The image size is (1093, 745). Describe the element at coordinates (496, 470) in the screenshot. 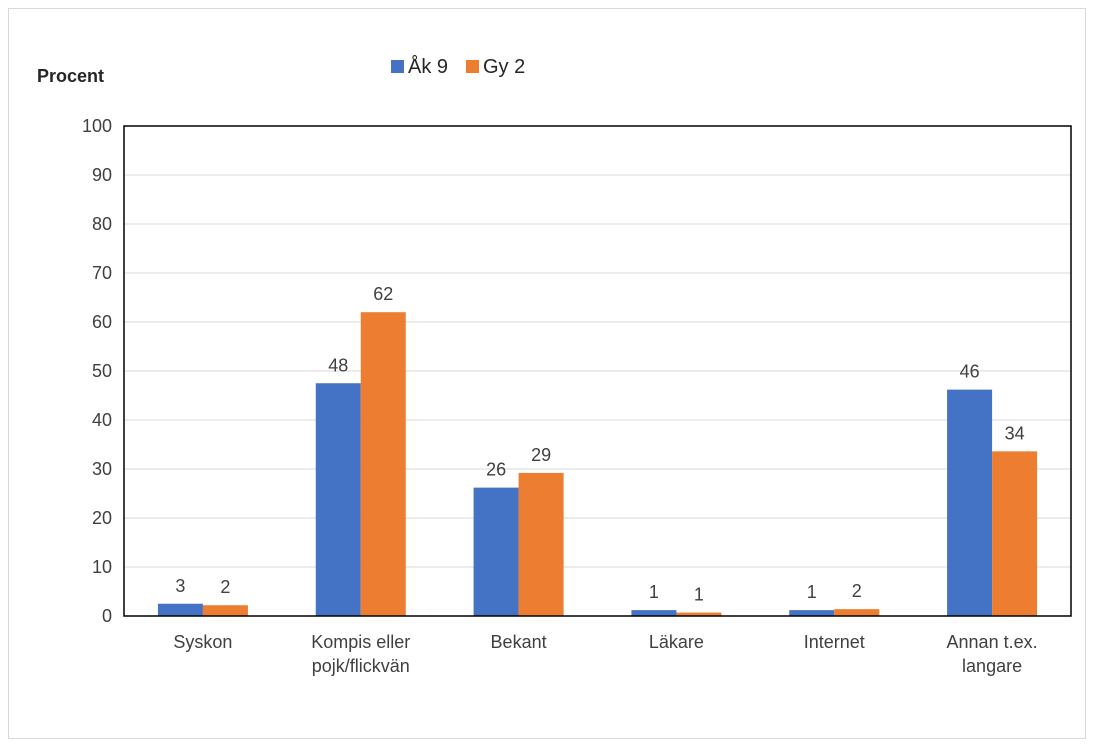

I see `data-label: 26` at that location.